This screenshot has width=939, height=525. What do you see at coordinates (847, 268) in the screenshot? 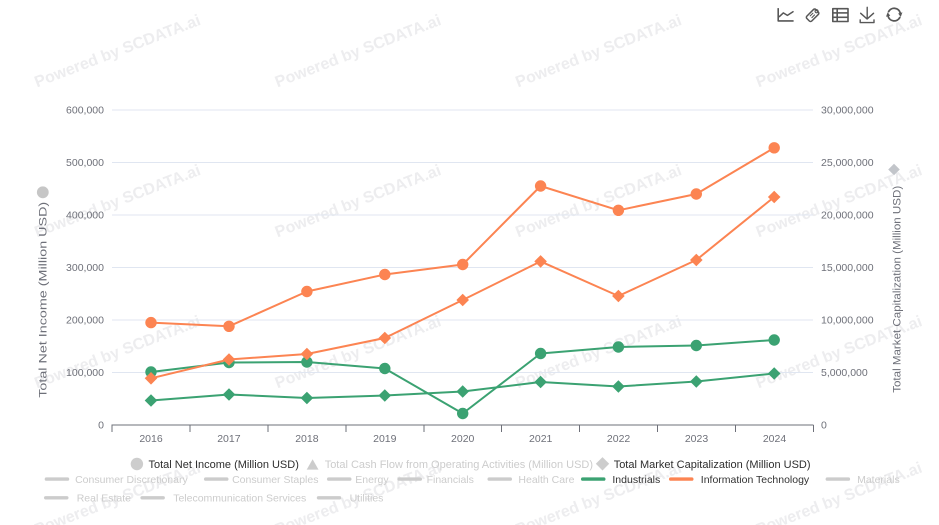
I see `svg-text: 15,000,000` at bounding box center [847, 268].